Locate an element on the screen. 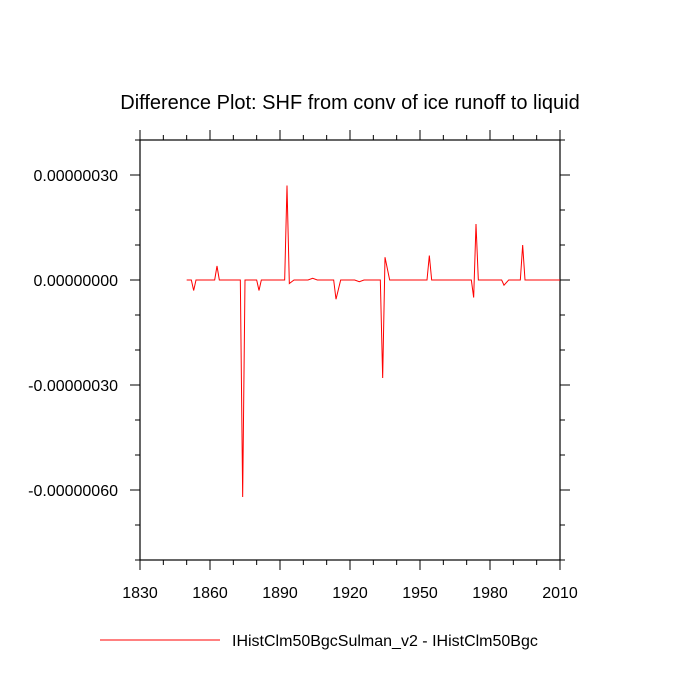  x-tick-label: 1830 is located at coordinates (140, 593).